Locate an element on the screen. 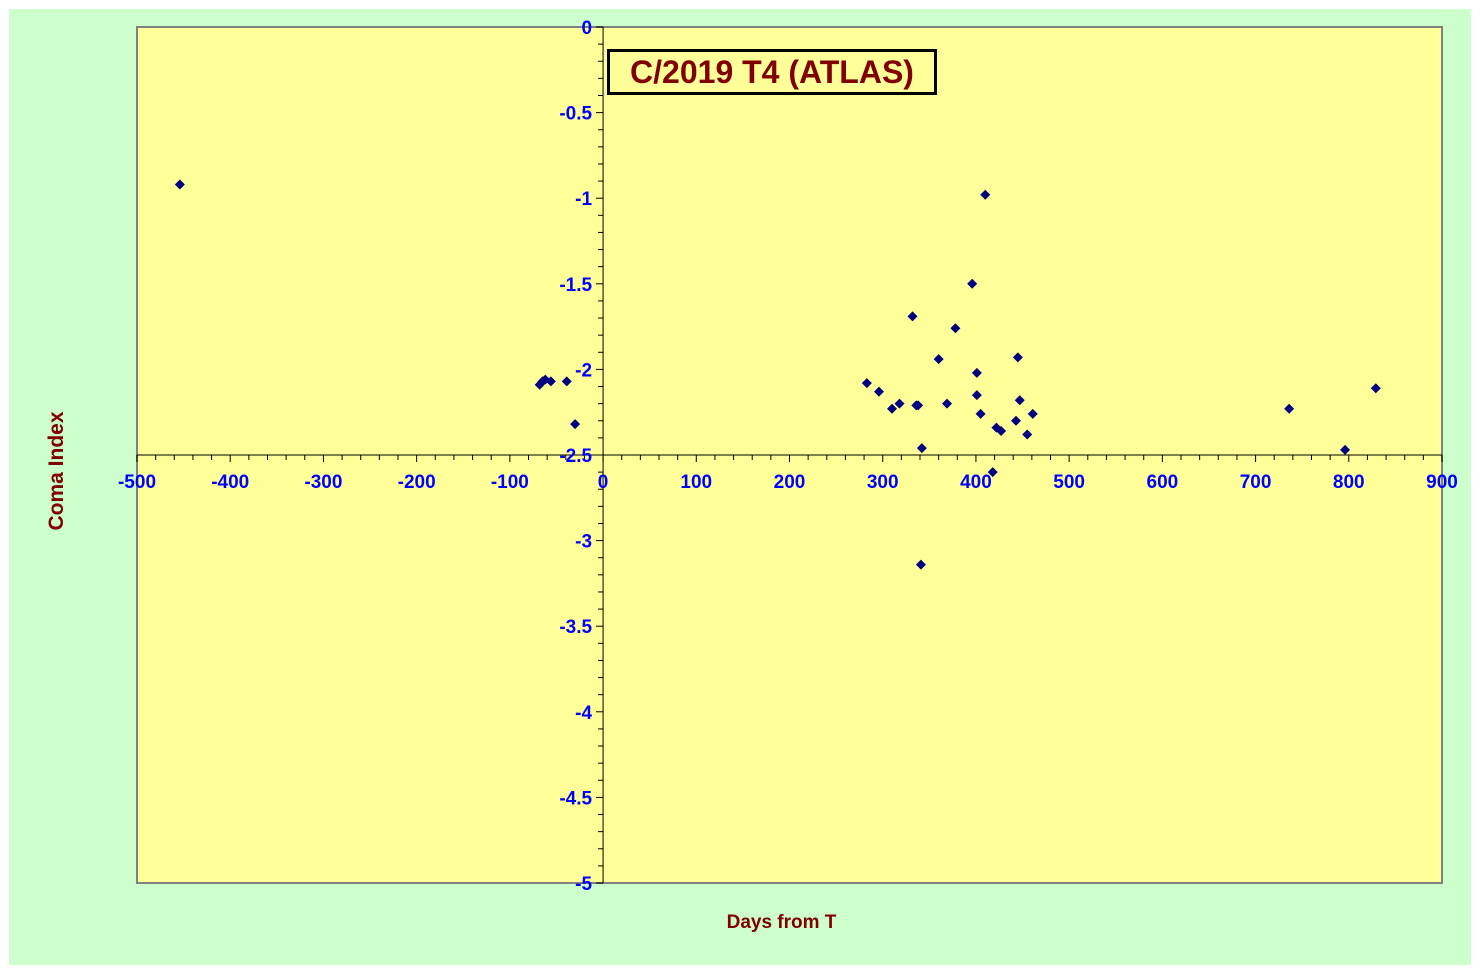 The height and width of the screenshot is (973, 1480). chart-title: C/2019 T4 (ATLAS) is located at coordinates (772, 72).